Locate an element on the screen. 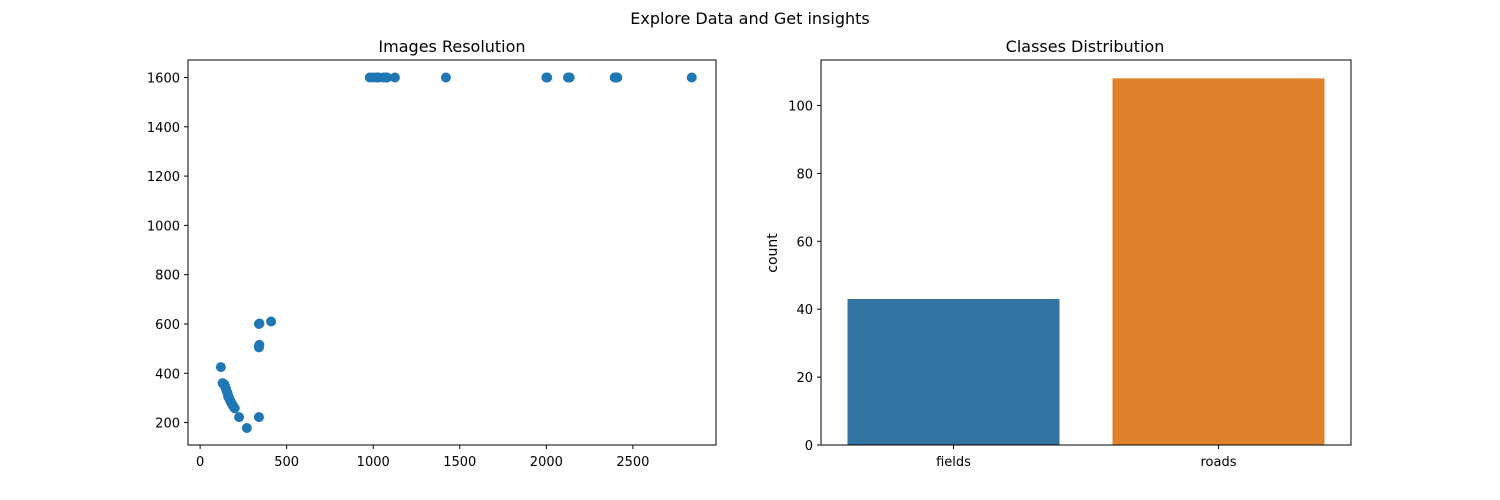 The height and width of the screenshot is (500, 1500). bar-y-tick-label: 0 is located at coordinates (809, 446).